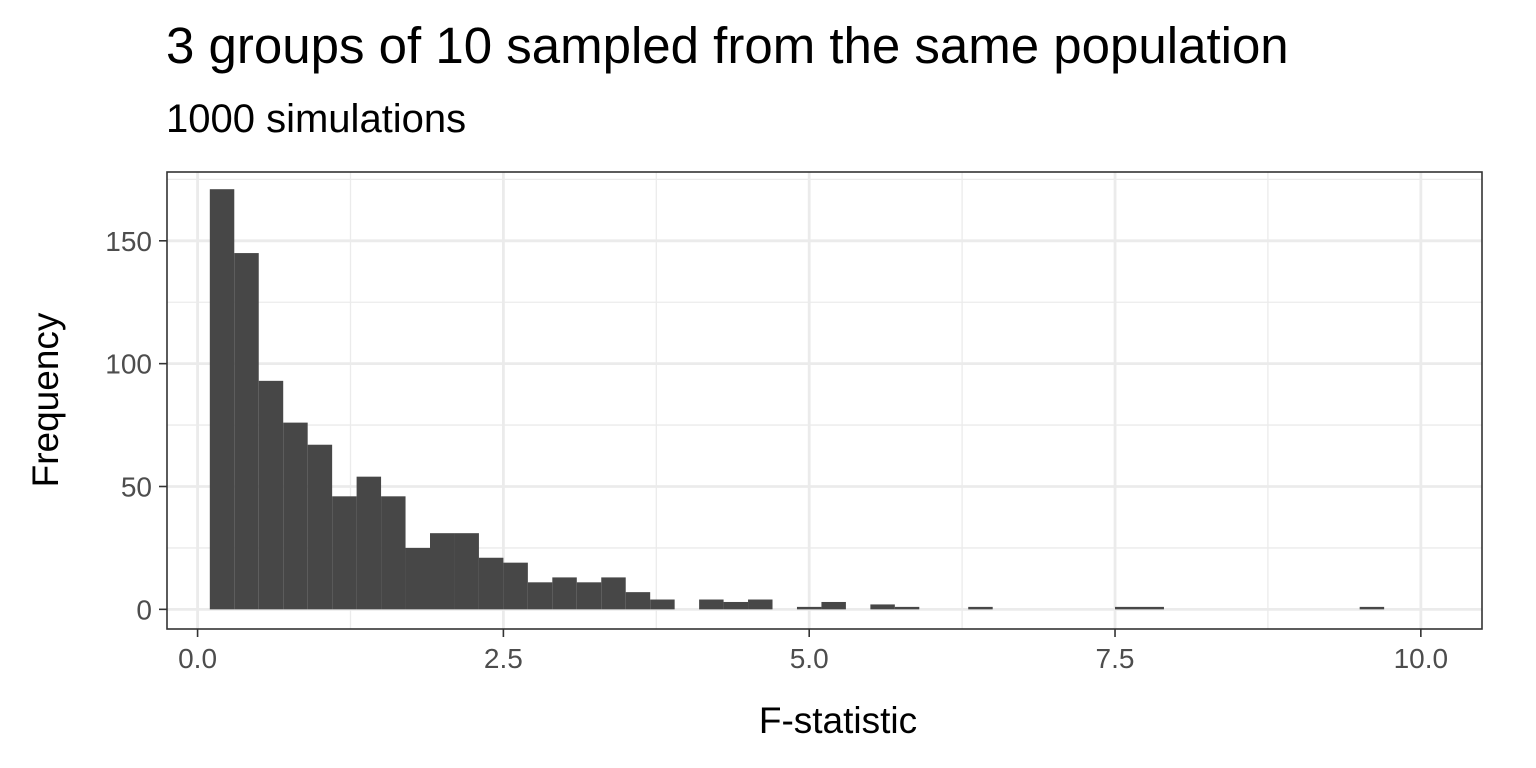  Describe the element at coordinates (45, 399) in the screenshot. I see `y-axis-title: Frequency` at that location.